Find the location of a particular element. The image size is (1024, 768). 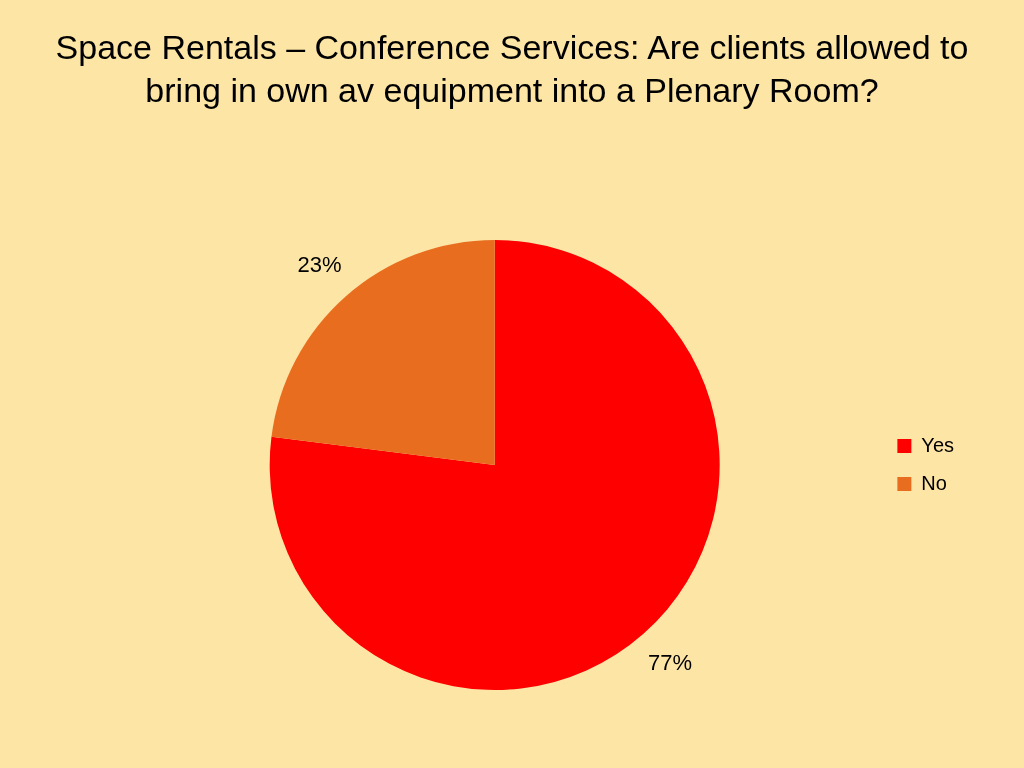

data-label: 23% is located at coordinates (319, 265).